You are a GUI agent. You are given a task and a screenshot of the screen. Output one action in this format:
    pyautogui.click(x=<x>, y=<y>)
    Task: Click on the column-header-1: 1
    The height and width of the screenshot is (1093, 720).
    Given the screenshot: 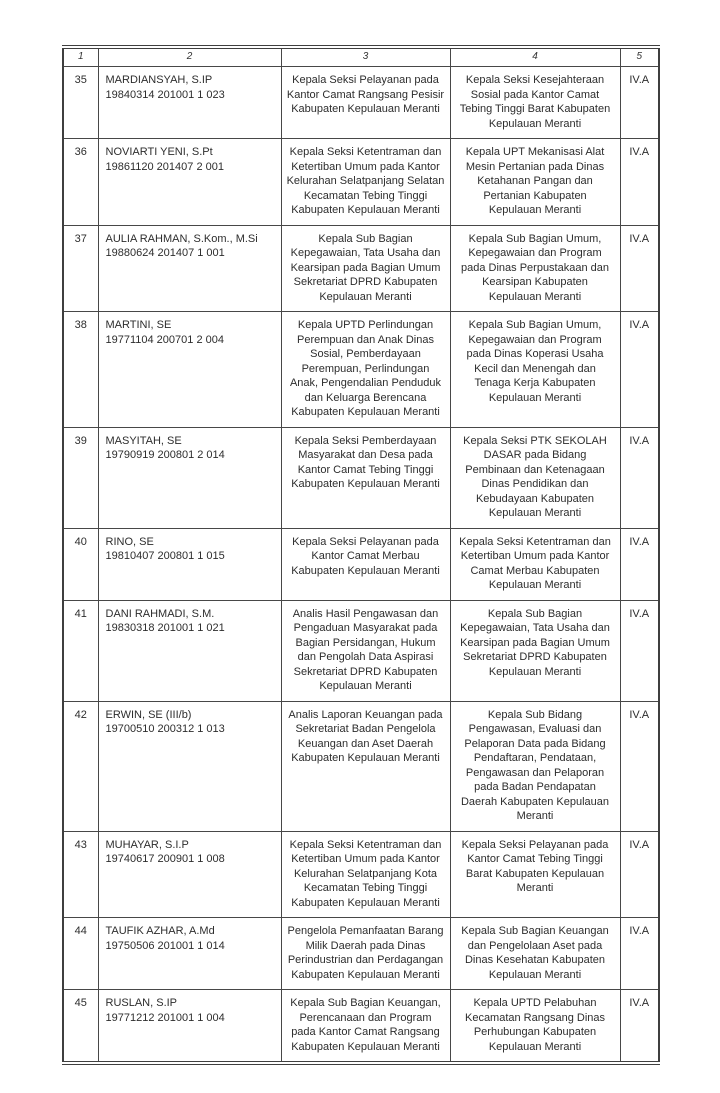 What is the action you would take?
    pyautogui.click(x=80, y=56)
    